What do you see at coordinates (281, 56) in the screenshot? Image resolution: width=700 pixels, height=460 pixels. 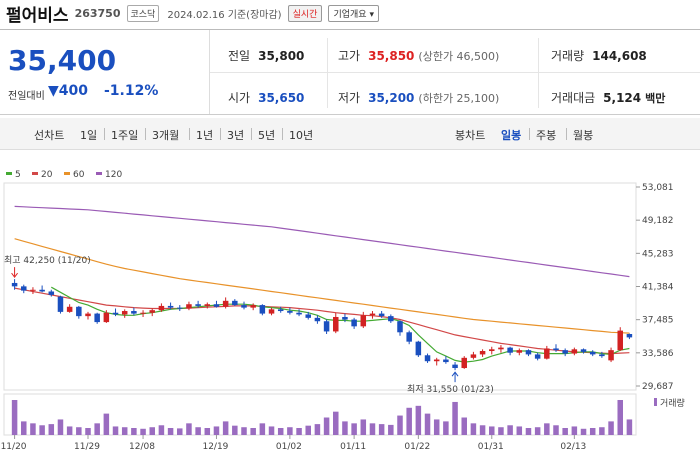 I see `prev-close-value: 35,800` at bounding box center [281, 56].